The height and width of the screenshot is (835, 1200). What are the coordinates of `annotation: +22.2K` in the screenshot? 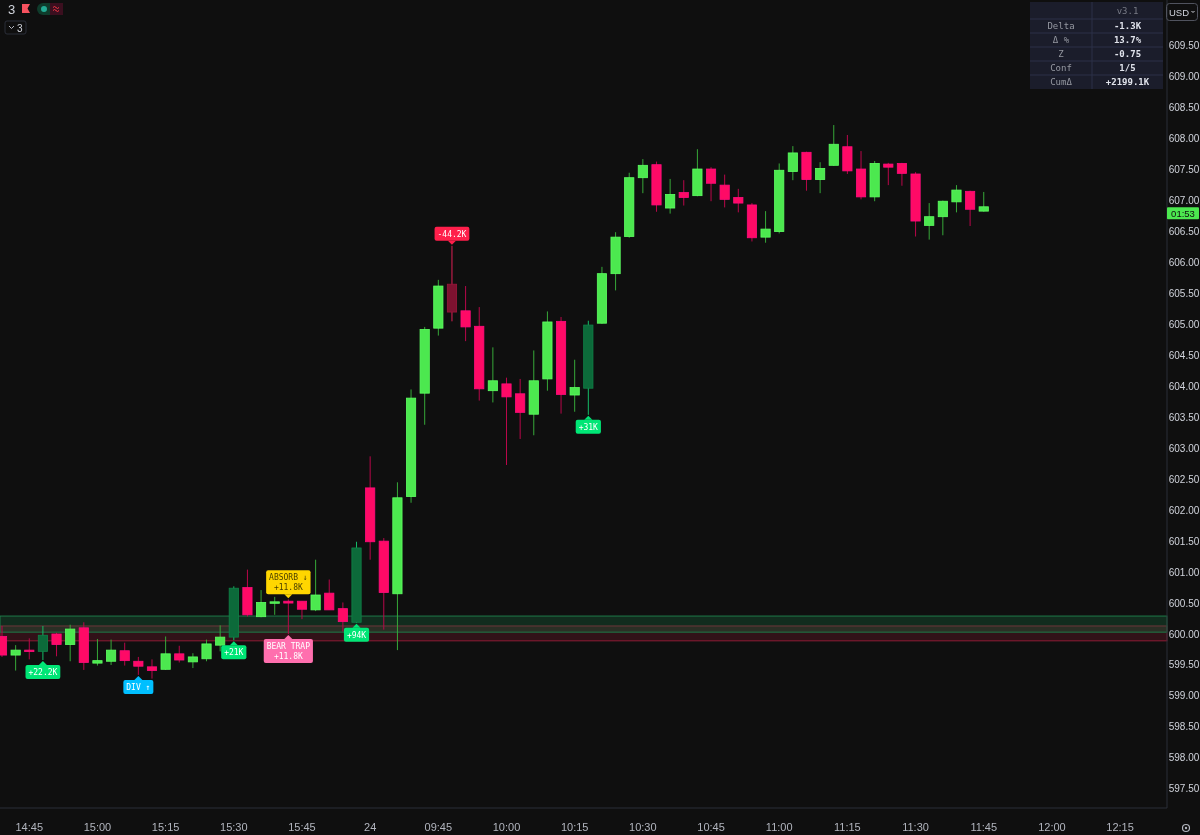 It's located at (43, 673).